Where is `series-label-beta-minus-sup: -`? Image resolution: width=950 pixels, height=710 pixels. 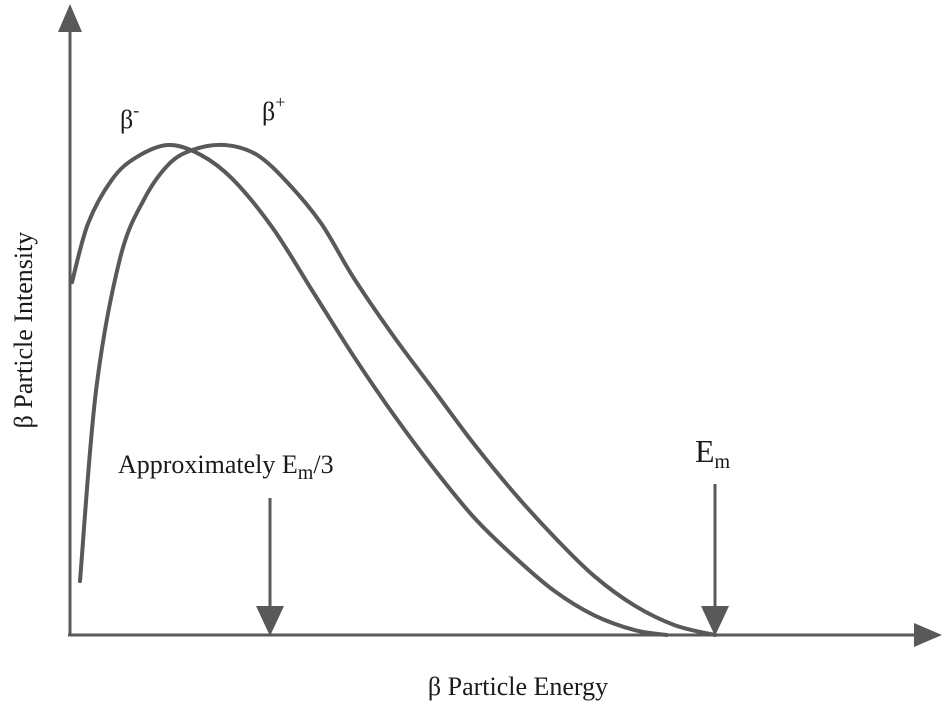 series-label-beta-minus-sup: - is located at coordinates (136, 110).